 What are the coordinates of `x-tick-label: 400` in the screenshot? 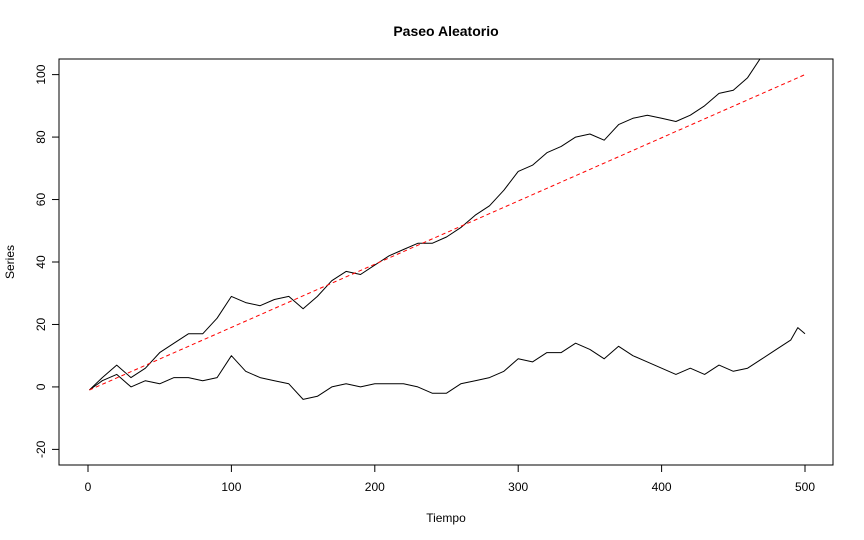 It's located at (662, 487).